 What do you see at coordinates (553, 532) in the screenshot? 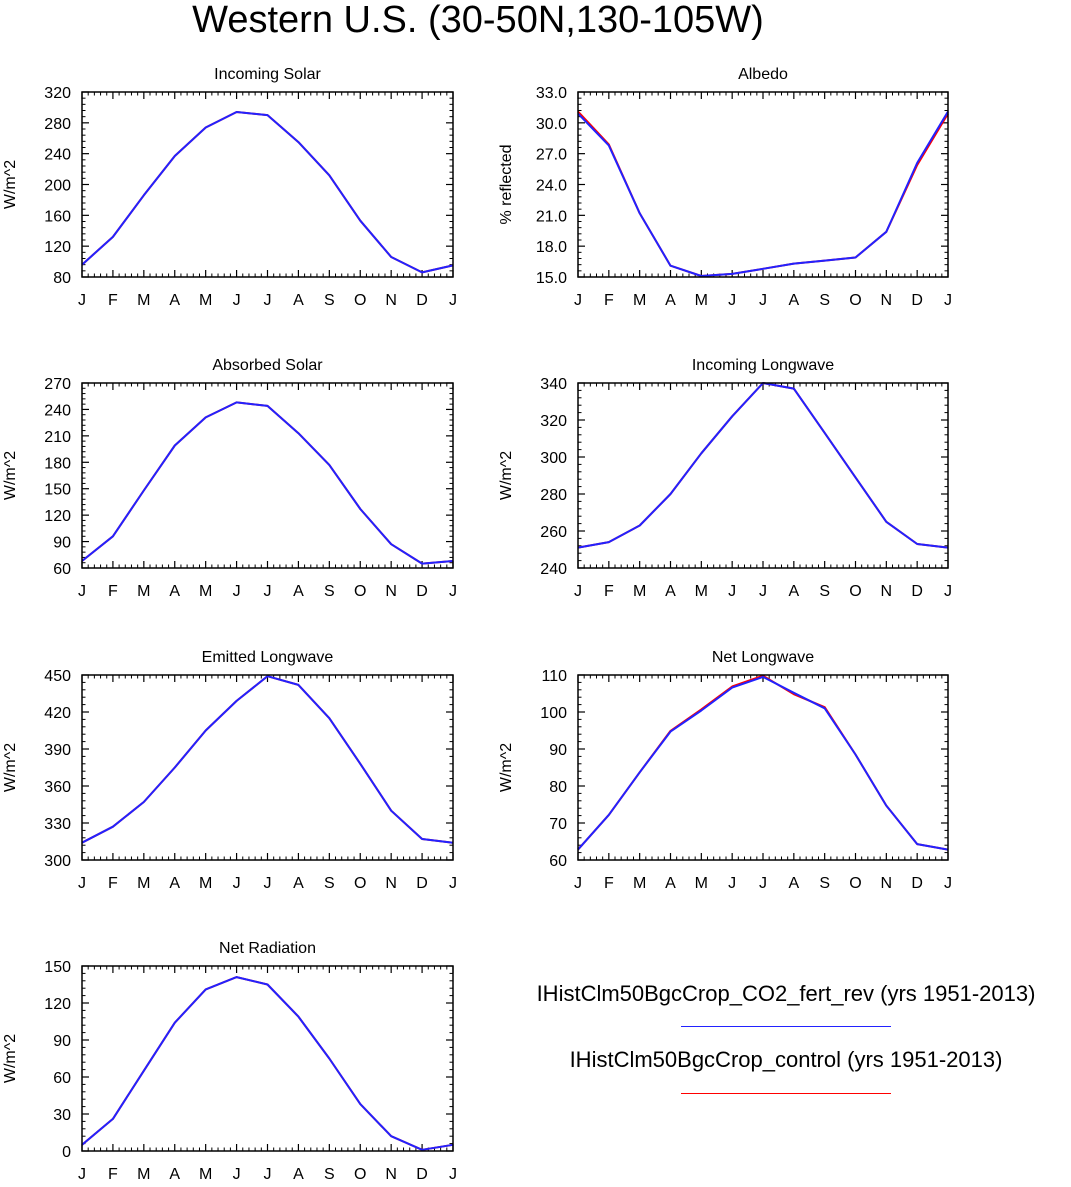
I see `y-tick-label: 260` at bounding box center [553, 532].